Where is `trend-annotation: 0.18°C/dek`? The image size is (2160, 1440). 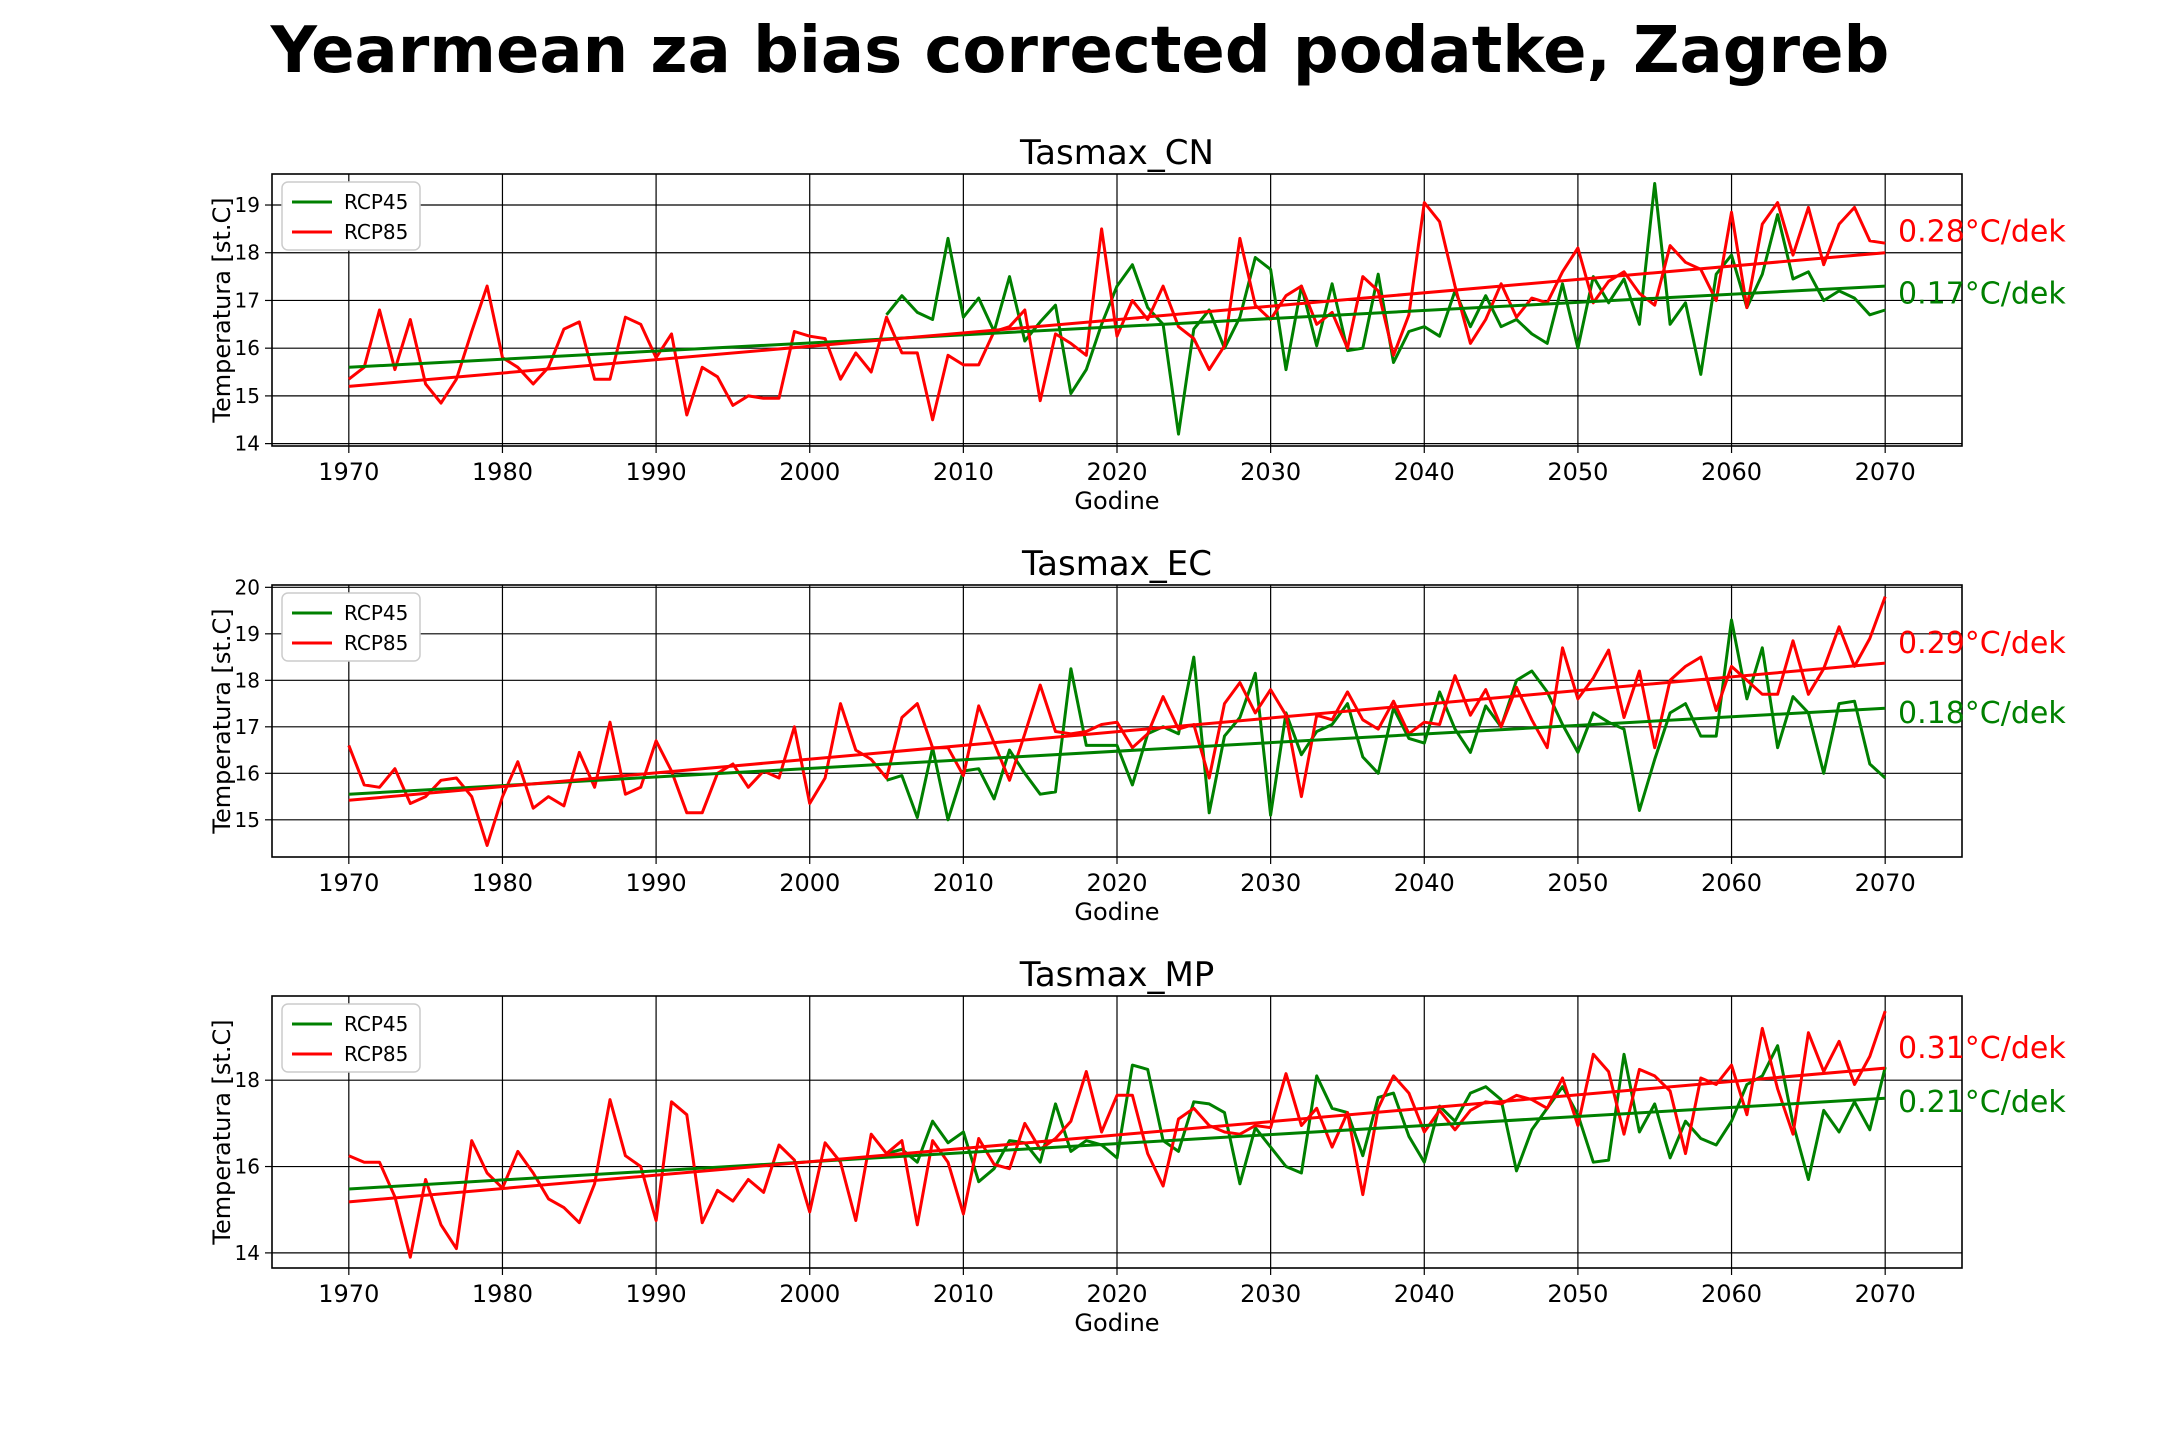
trend-annotation: 0.18°C/dek is located at coordinates (1982, 713).